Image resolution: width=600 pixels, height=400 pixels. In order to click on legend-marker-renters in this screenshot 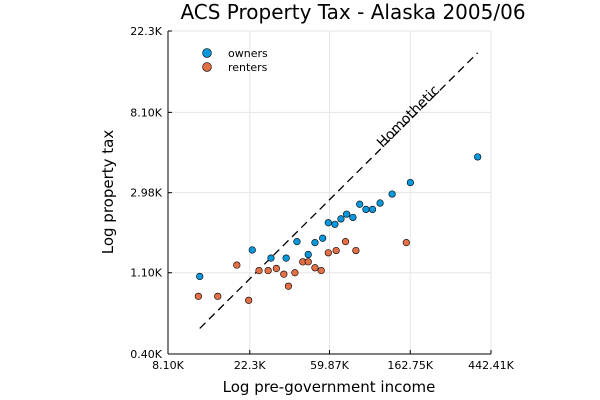, I will do `click(207, 67)`.